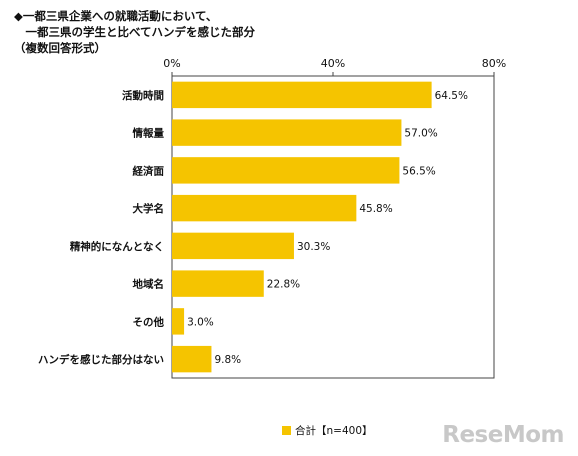  Describe the element at coordinates (283, 285) in the screenshot. I see `data-label: 22.8%` at that location.